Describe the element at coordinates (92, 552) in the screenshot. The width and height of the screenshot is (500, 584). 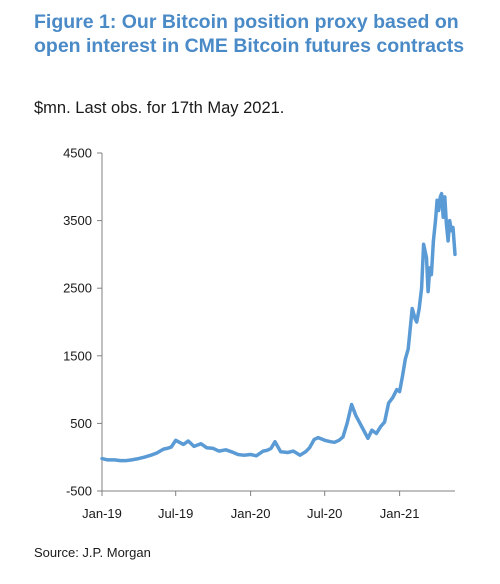
I see `source-note: Source: J.P. Morgan` at that location.